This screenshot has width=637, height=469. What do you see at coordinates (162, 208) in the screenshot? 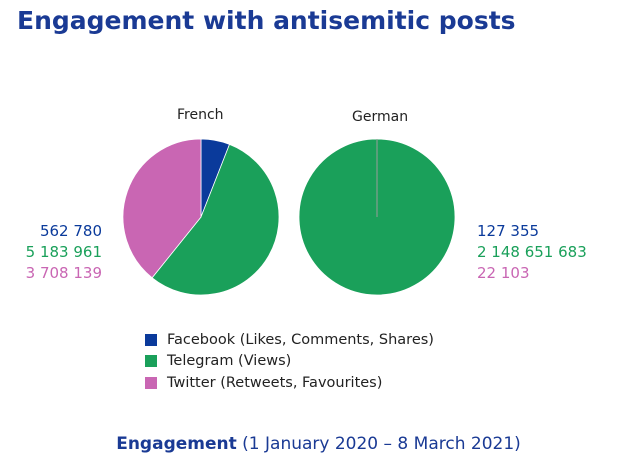
I see `pie-slice-twitter` at bounding box center [162, 208].